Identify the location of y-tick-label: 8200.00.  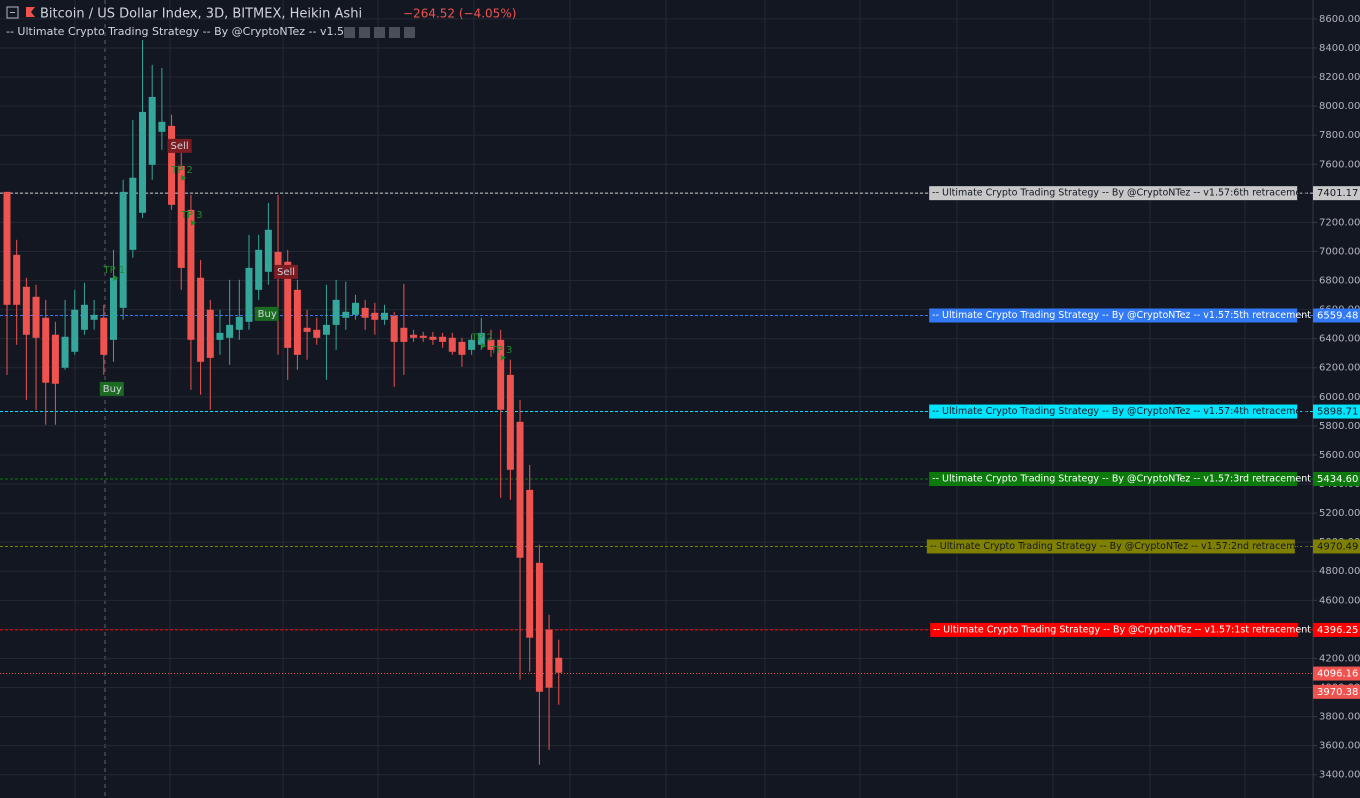
(1339, 77).